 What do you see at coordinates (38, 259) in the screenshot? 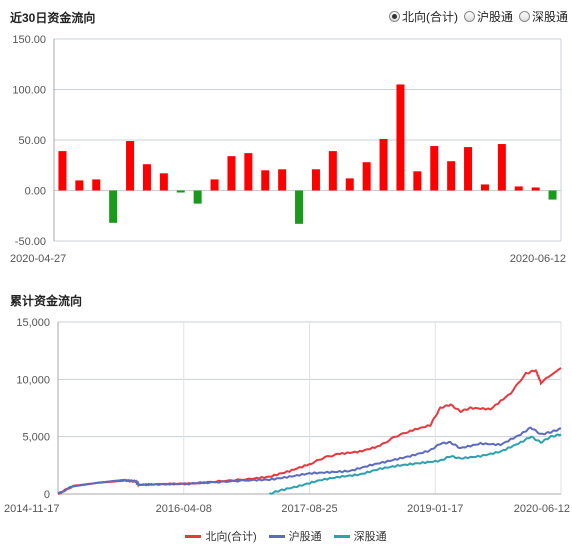
I see `bar-x-tick-label: 2020-04-27` at bounding box center [38, 259].